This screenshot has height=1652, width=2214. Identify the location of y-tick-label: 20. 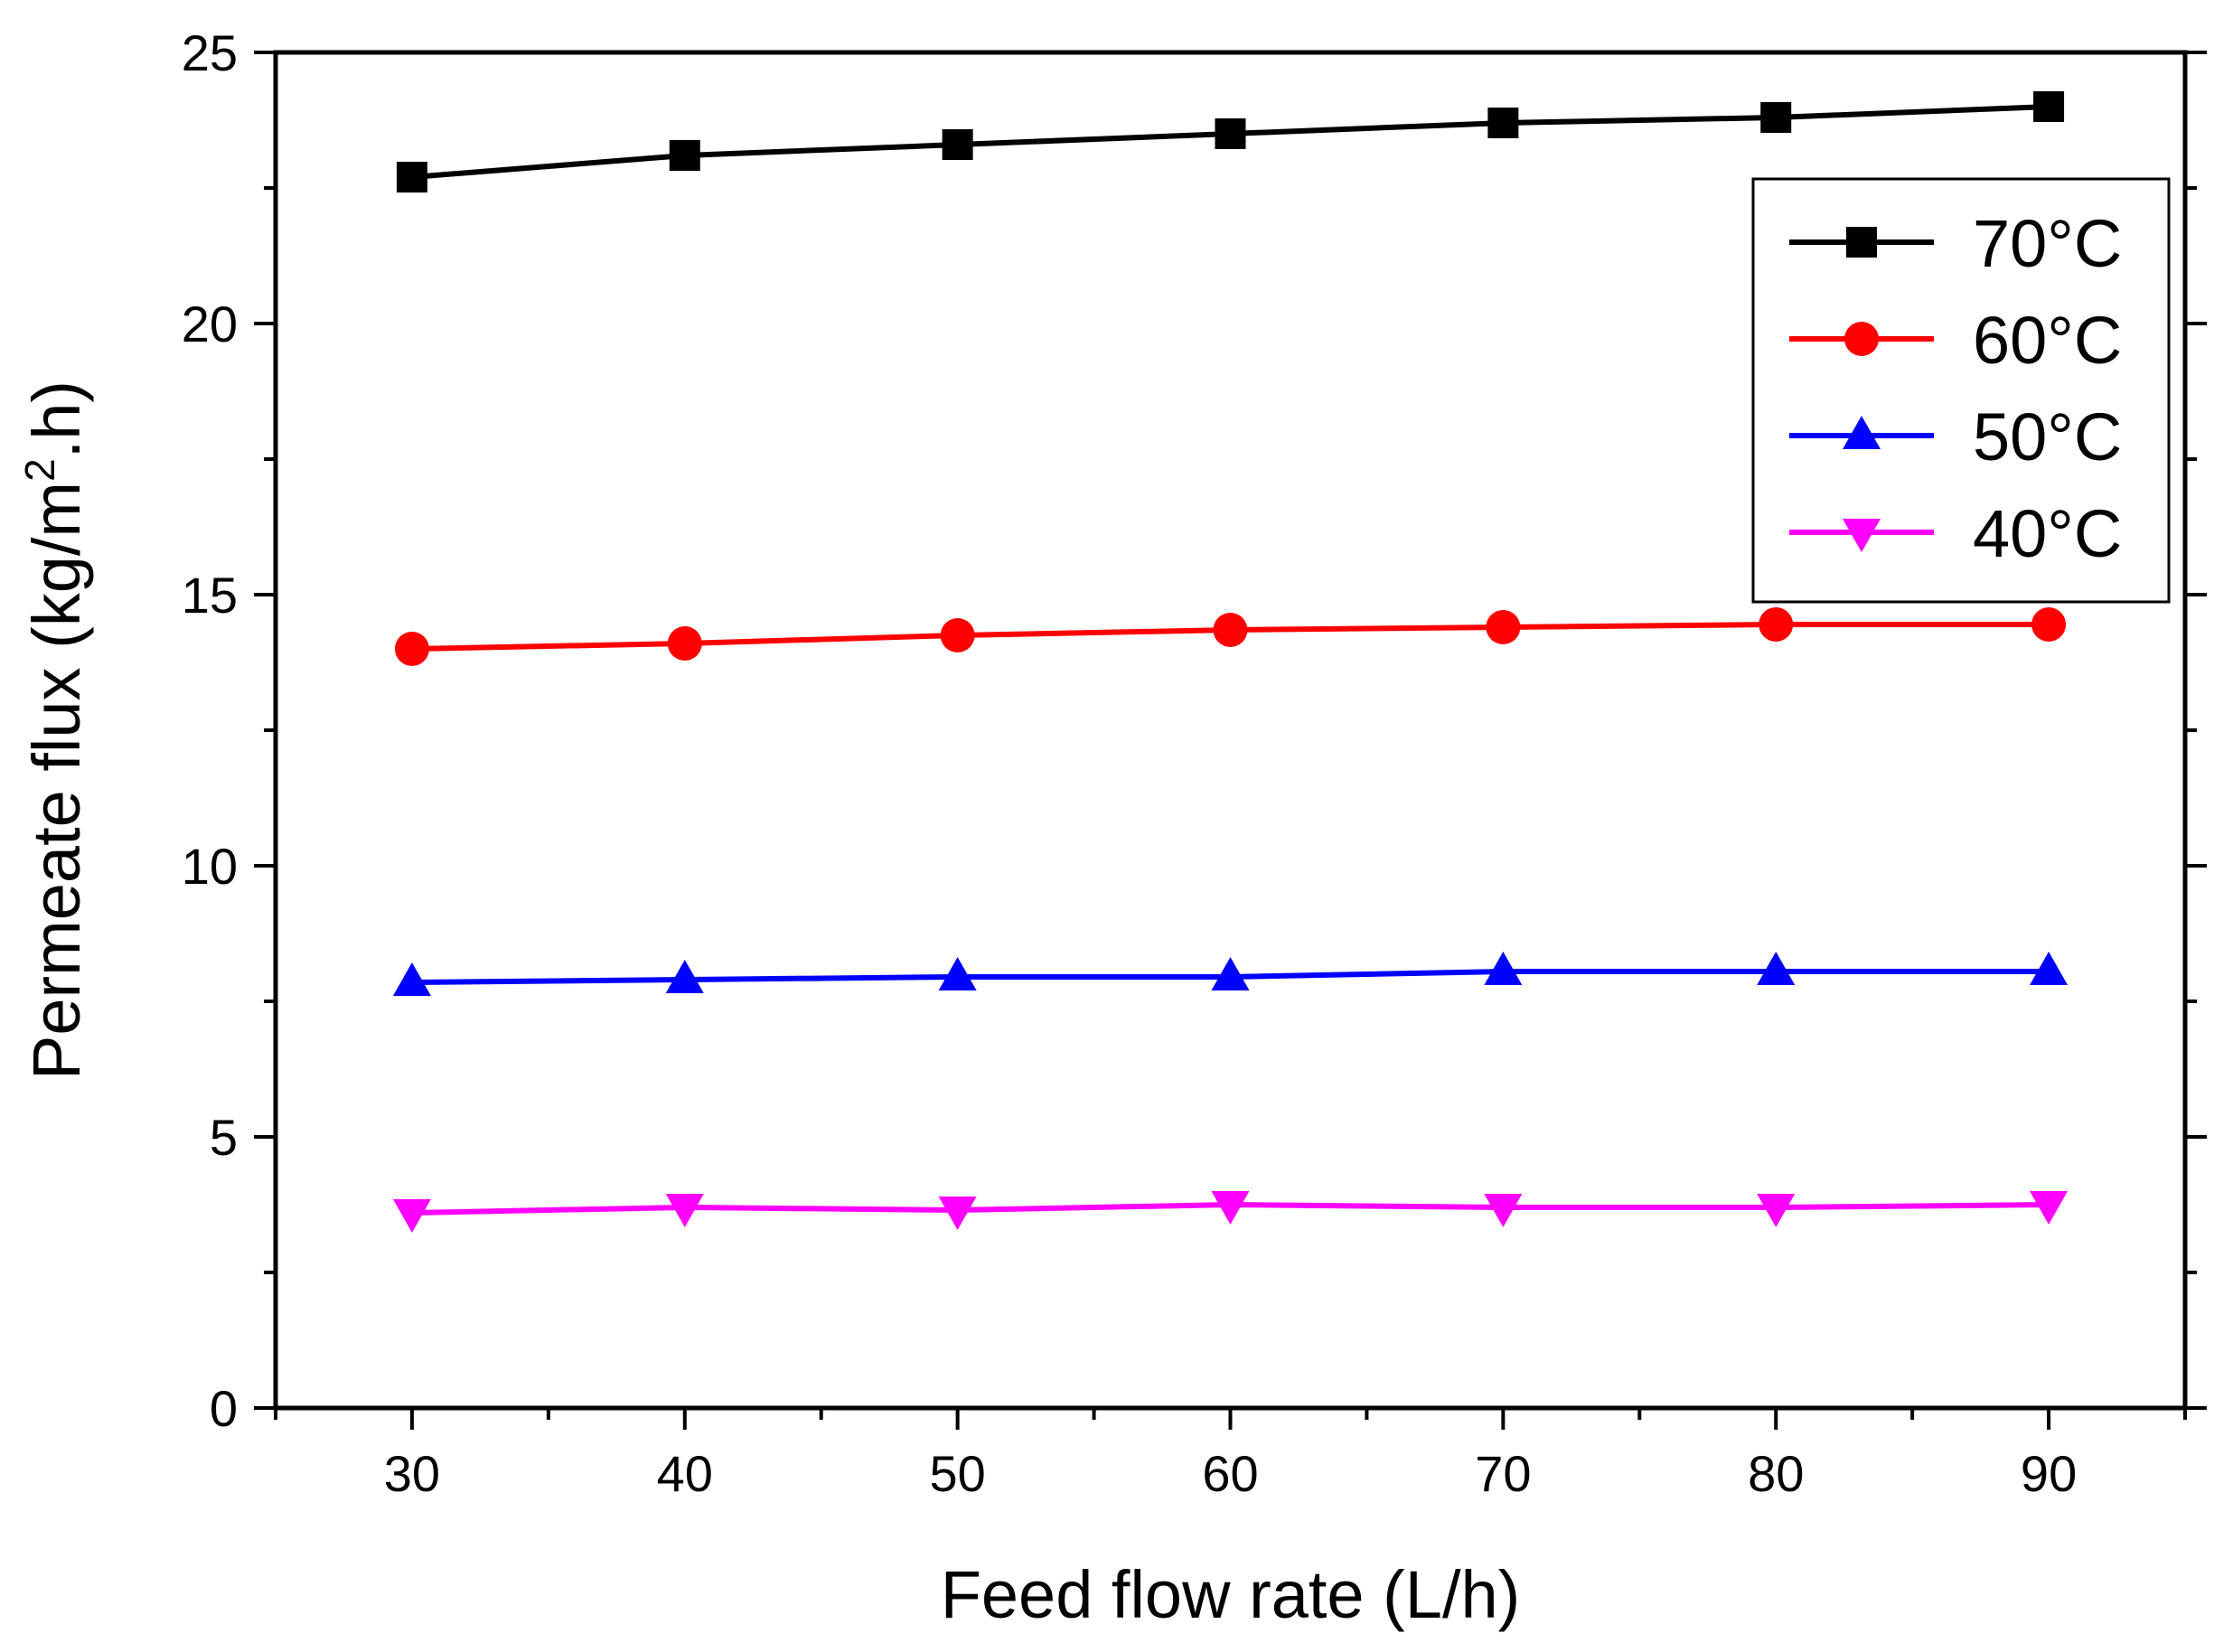
(210, 324).